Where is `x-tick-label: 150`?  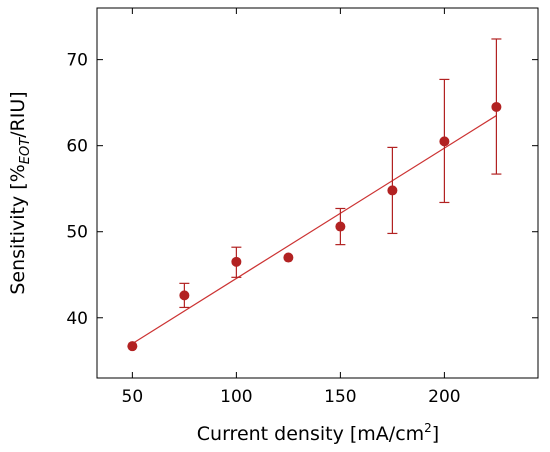
x-tick-label: 150 is located at coordinates (340, 397).